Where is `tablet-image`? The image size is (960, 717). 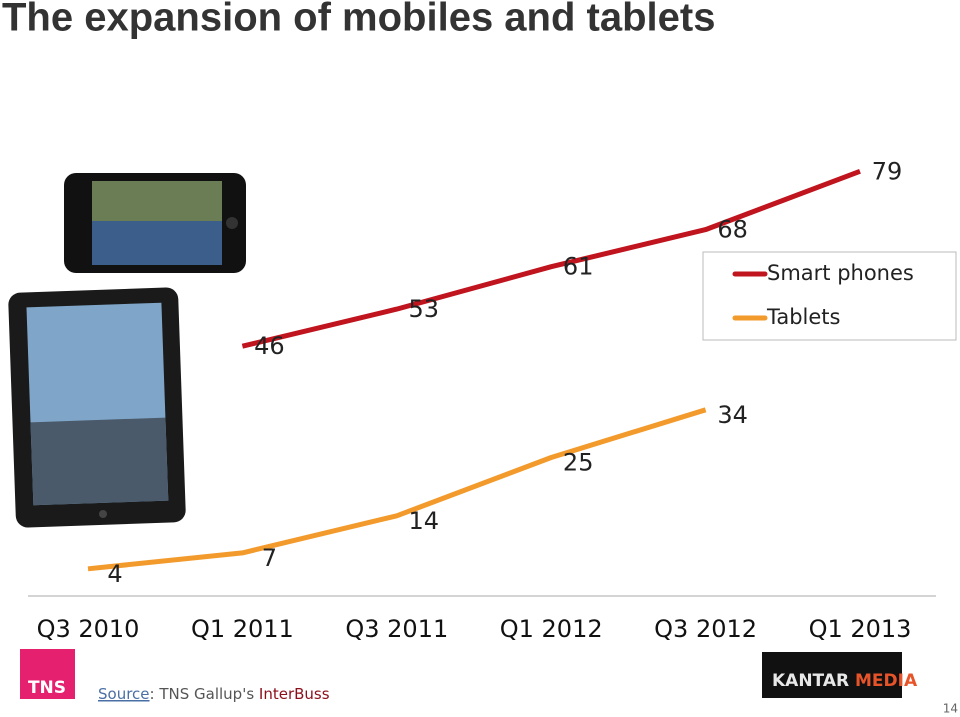 tablet-image is located at coordinates (97, 407).